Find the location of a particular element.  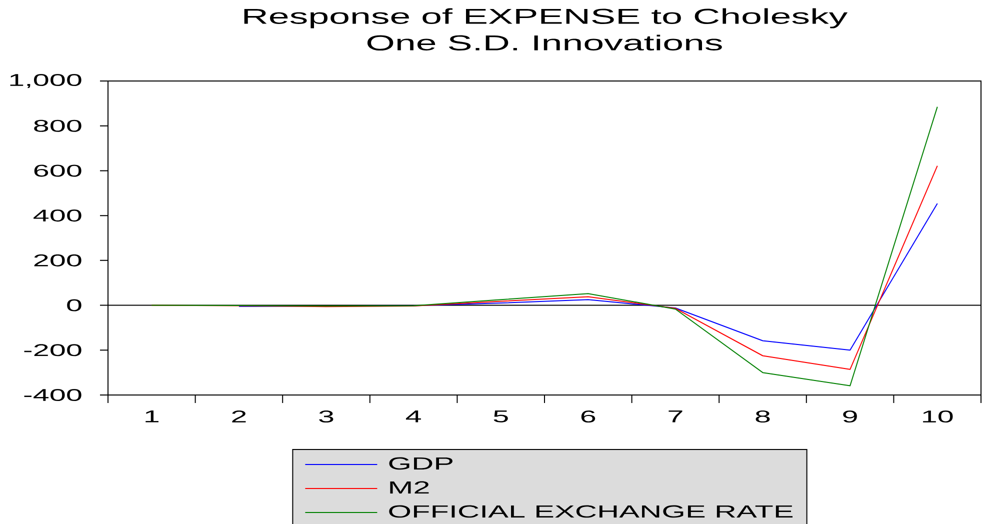

y-tick-label: 600 is located at coordinates (58, 170).